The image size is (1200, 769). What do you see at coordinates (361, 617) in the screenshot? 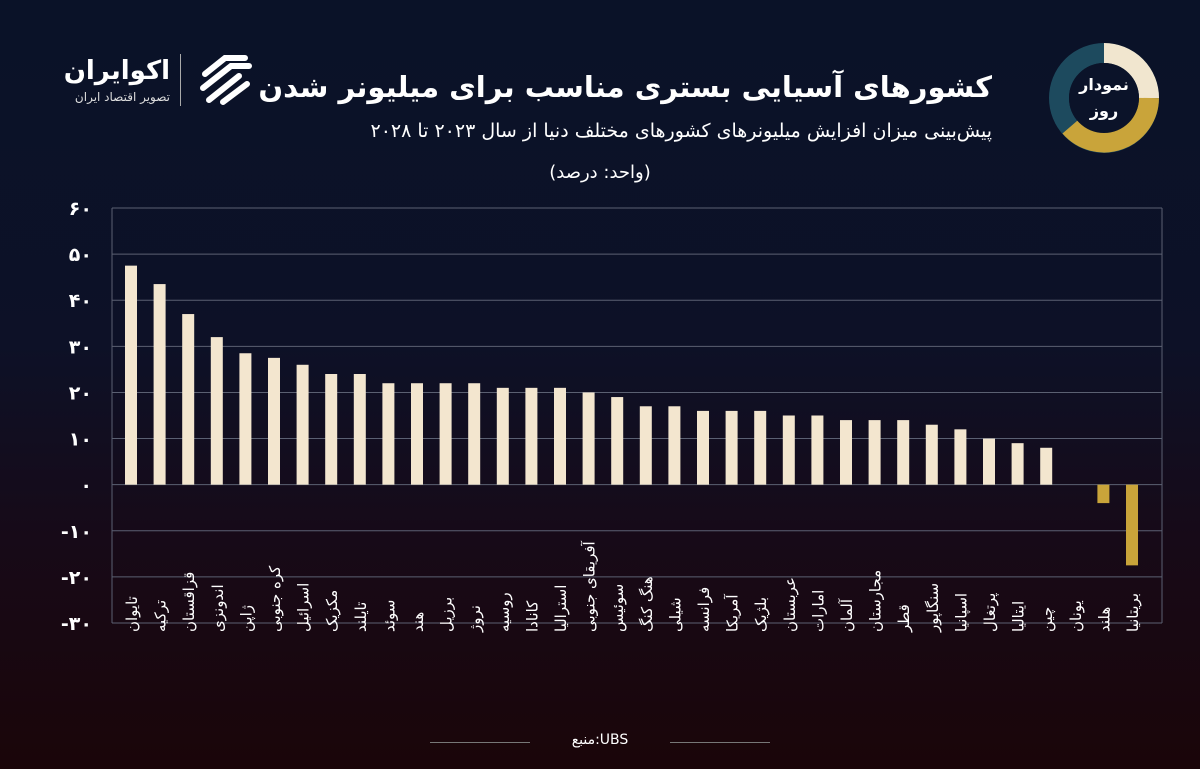
I see `x-tick-label: تایلند` at bounding box center [361, 617].